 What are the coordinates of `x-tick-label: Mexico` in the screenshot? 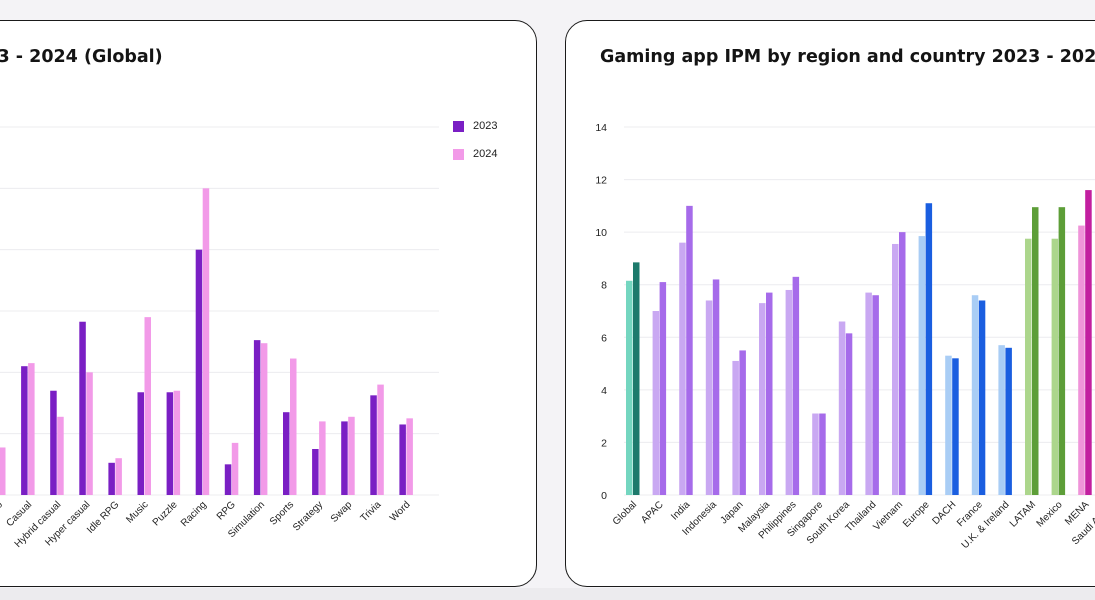 It's located at (1050, 514).